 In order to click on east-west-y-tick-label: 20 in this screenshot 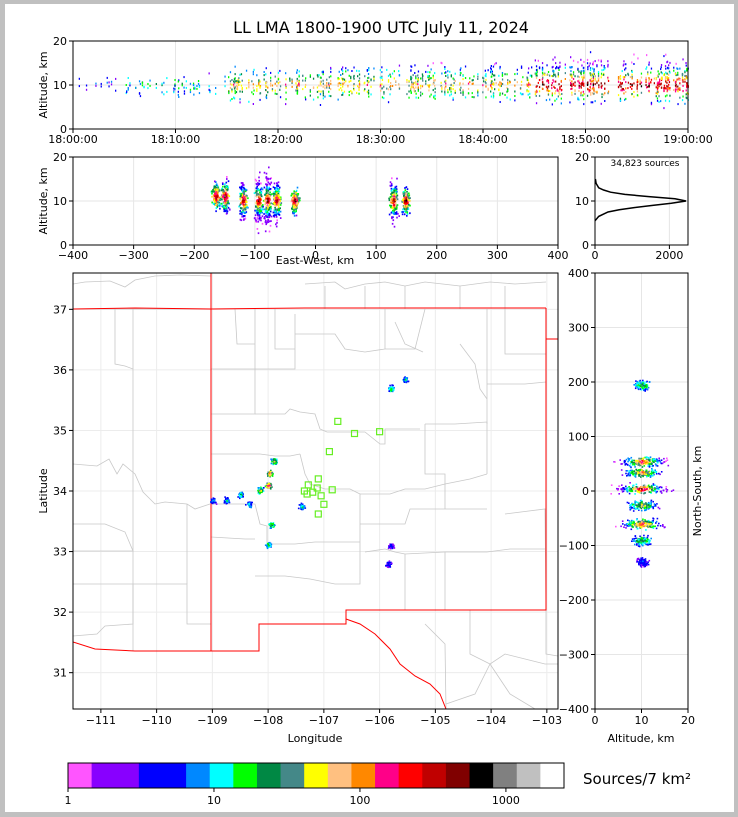, I will do `click(60, 157)`.